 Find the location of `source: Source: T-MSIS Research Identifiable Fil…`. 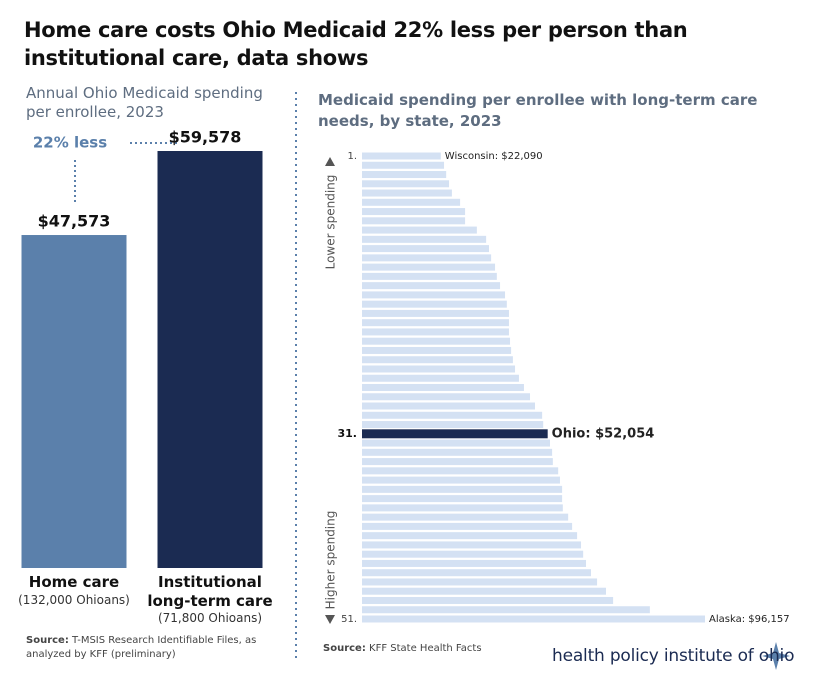

source: Source: T-MSIS Research Identifiable Fil… is located at coordinates (151, 648).